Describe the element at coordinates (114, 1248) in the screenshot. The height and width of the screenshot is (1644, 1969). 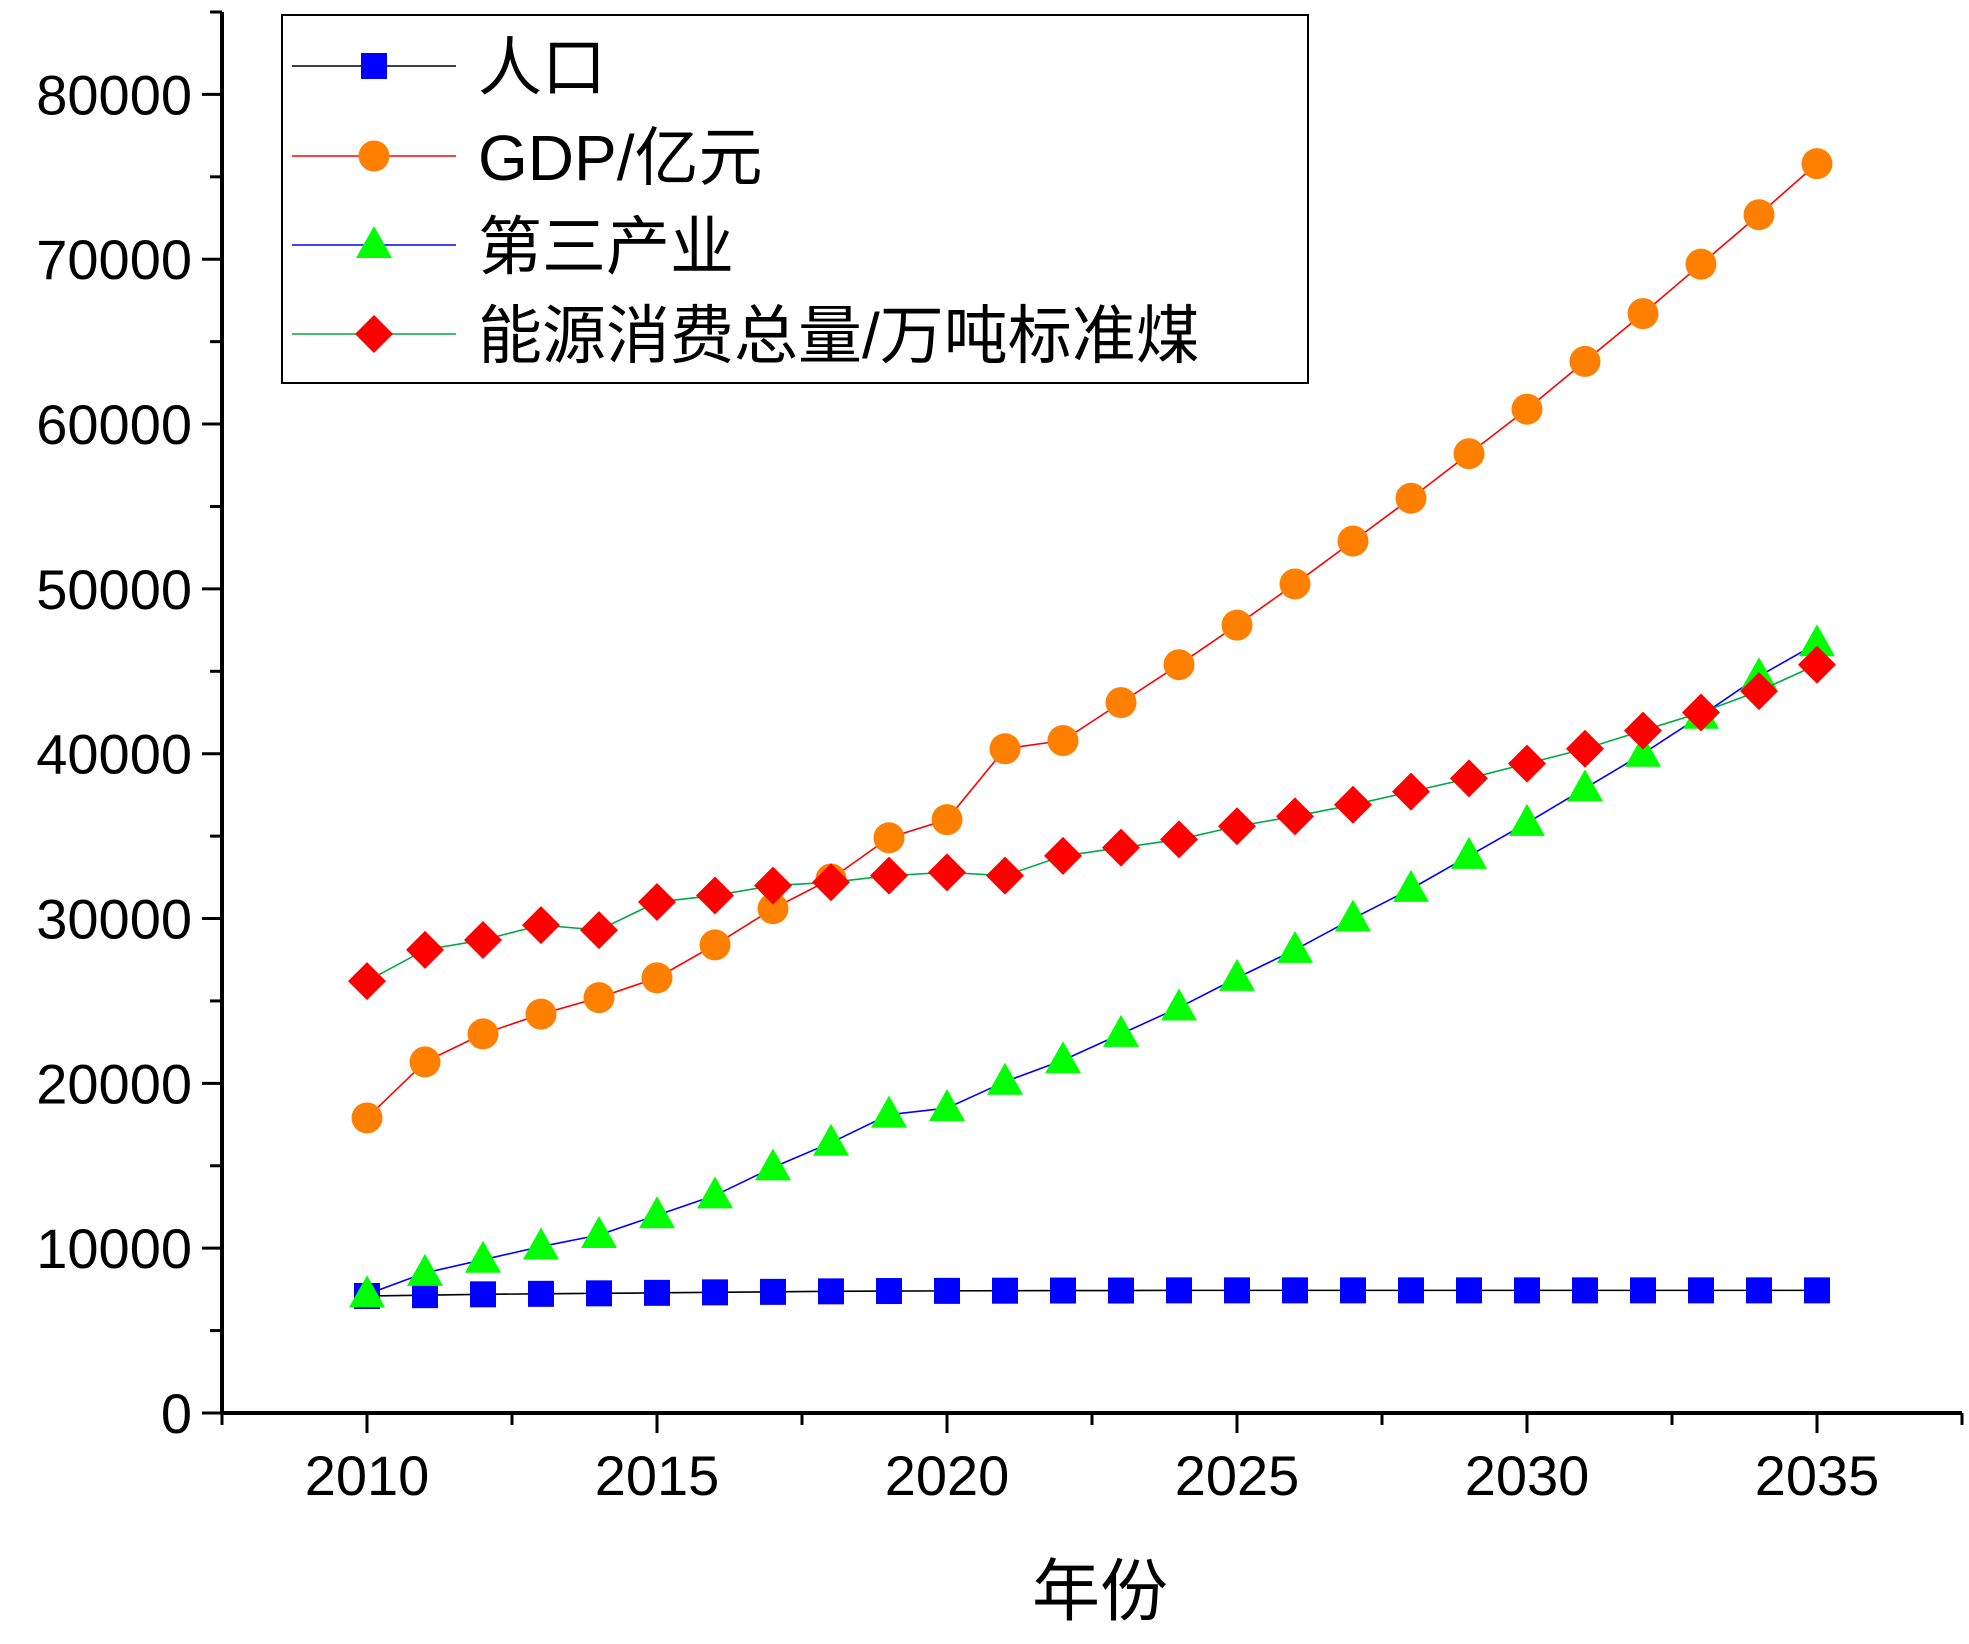
I see `y-tick-label: 10000` at that location.